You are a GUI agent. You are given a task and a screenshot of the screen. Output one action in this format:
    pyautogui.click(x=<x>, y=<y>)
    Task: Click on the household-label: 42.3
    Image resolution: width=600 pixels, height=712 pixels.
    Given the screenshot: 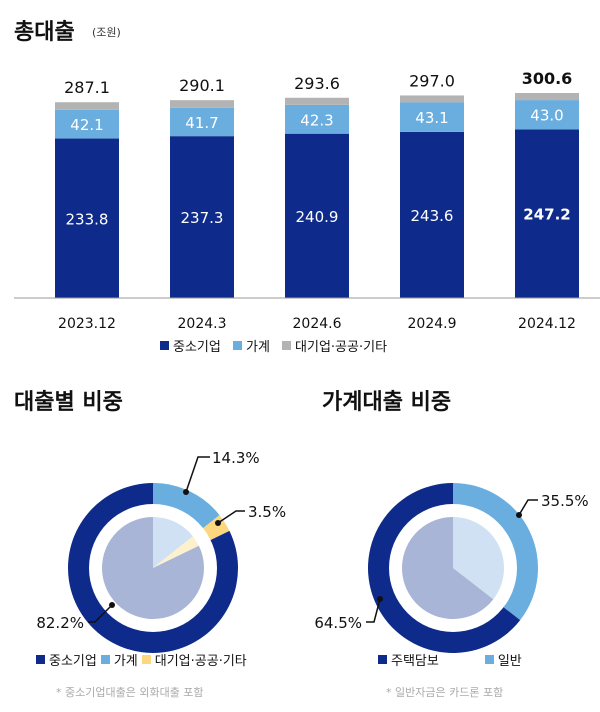 What is the action you would take?
    pyautogui.click(x=316, y=120)
    